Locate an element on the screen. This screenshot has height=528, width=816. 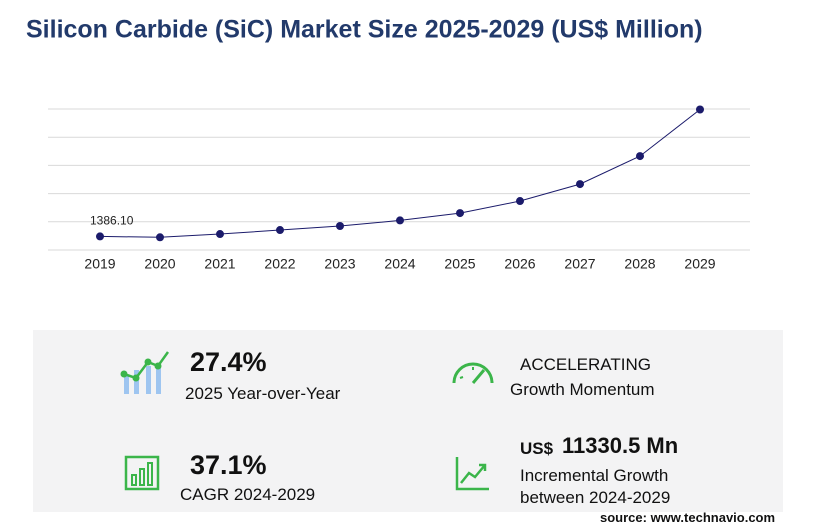
momentum-label: Growth Momentum is located at coordinates (582, 389).